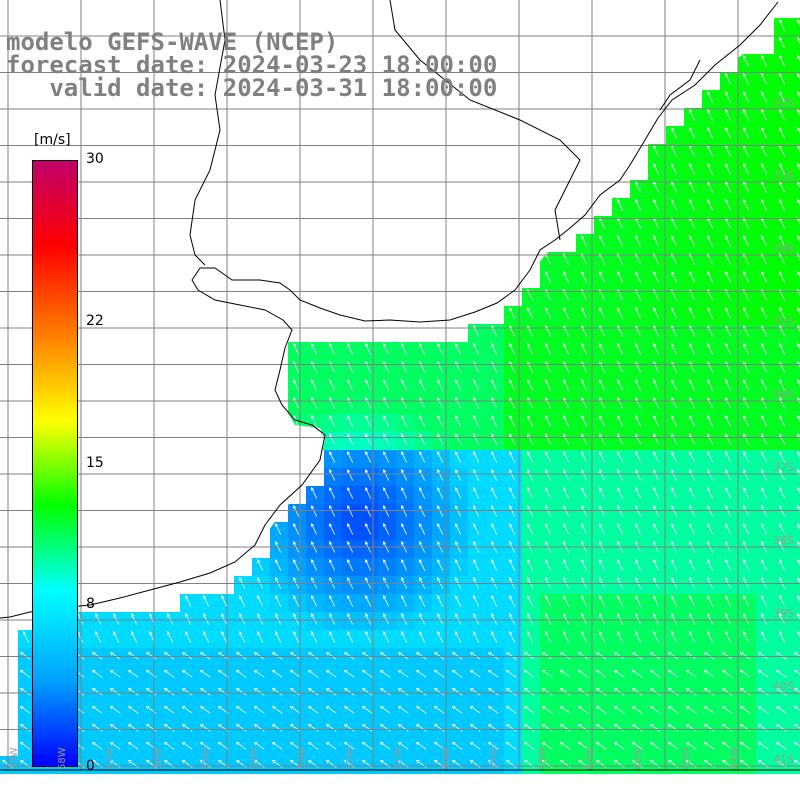 The height and width of the screenshot is (800, 800). What do you see at coordinates (90, 604) in the screenshot?
I see `colorbar-tick-label: 8` at bounding box center [90, 604].